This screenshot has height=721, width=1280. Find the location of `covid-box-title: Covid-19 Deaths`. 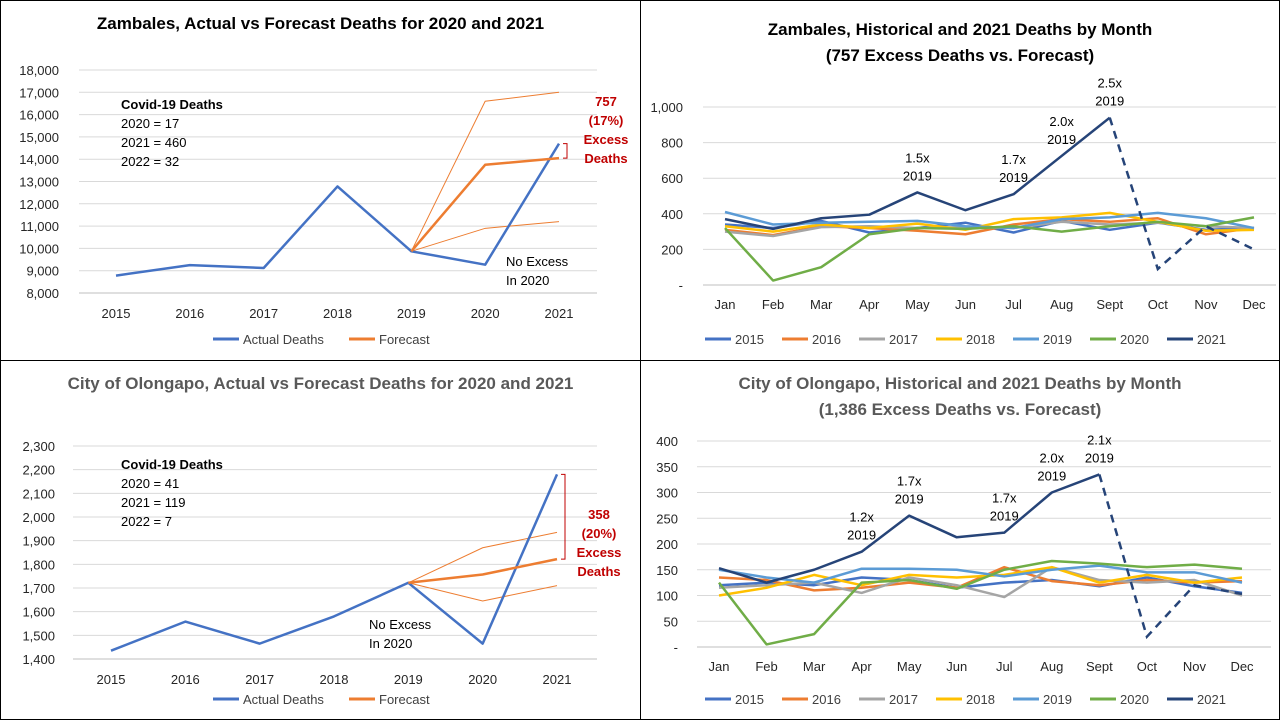

covid-box-title: Covid-19 Deaths is located at coordinates (172, 104).